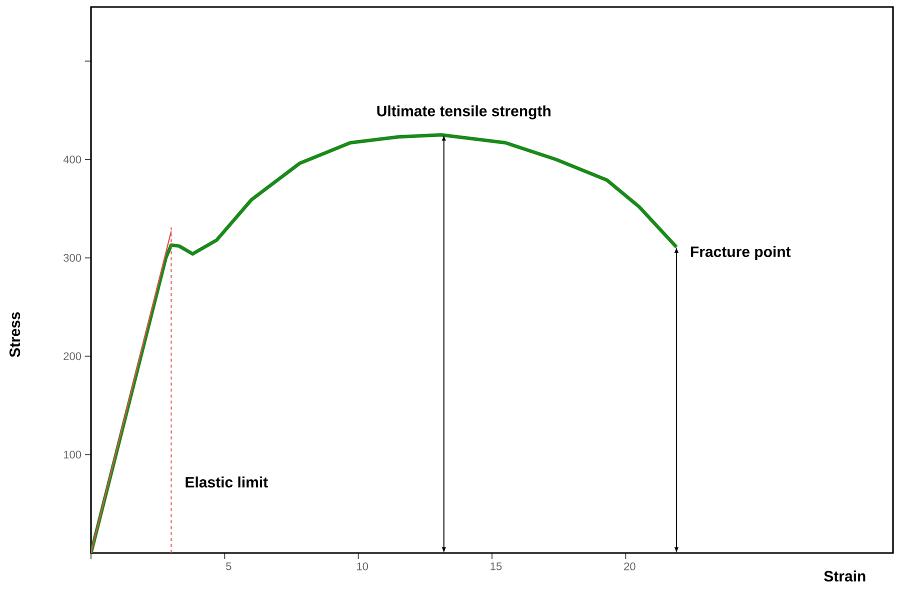 This screenshot has height=593, width=897. Describe the element at coordinates (463, 112) in the screenshot. I see `annotation: Ultimate tensile strength` at that location.